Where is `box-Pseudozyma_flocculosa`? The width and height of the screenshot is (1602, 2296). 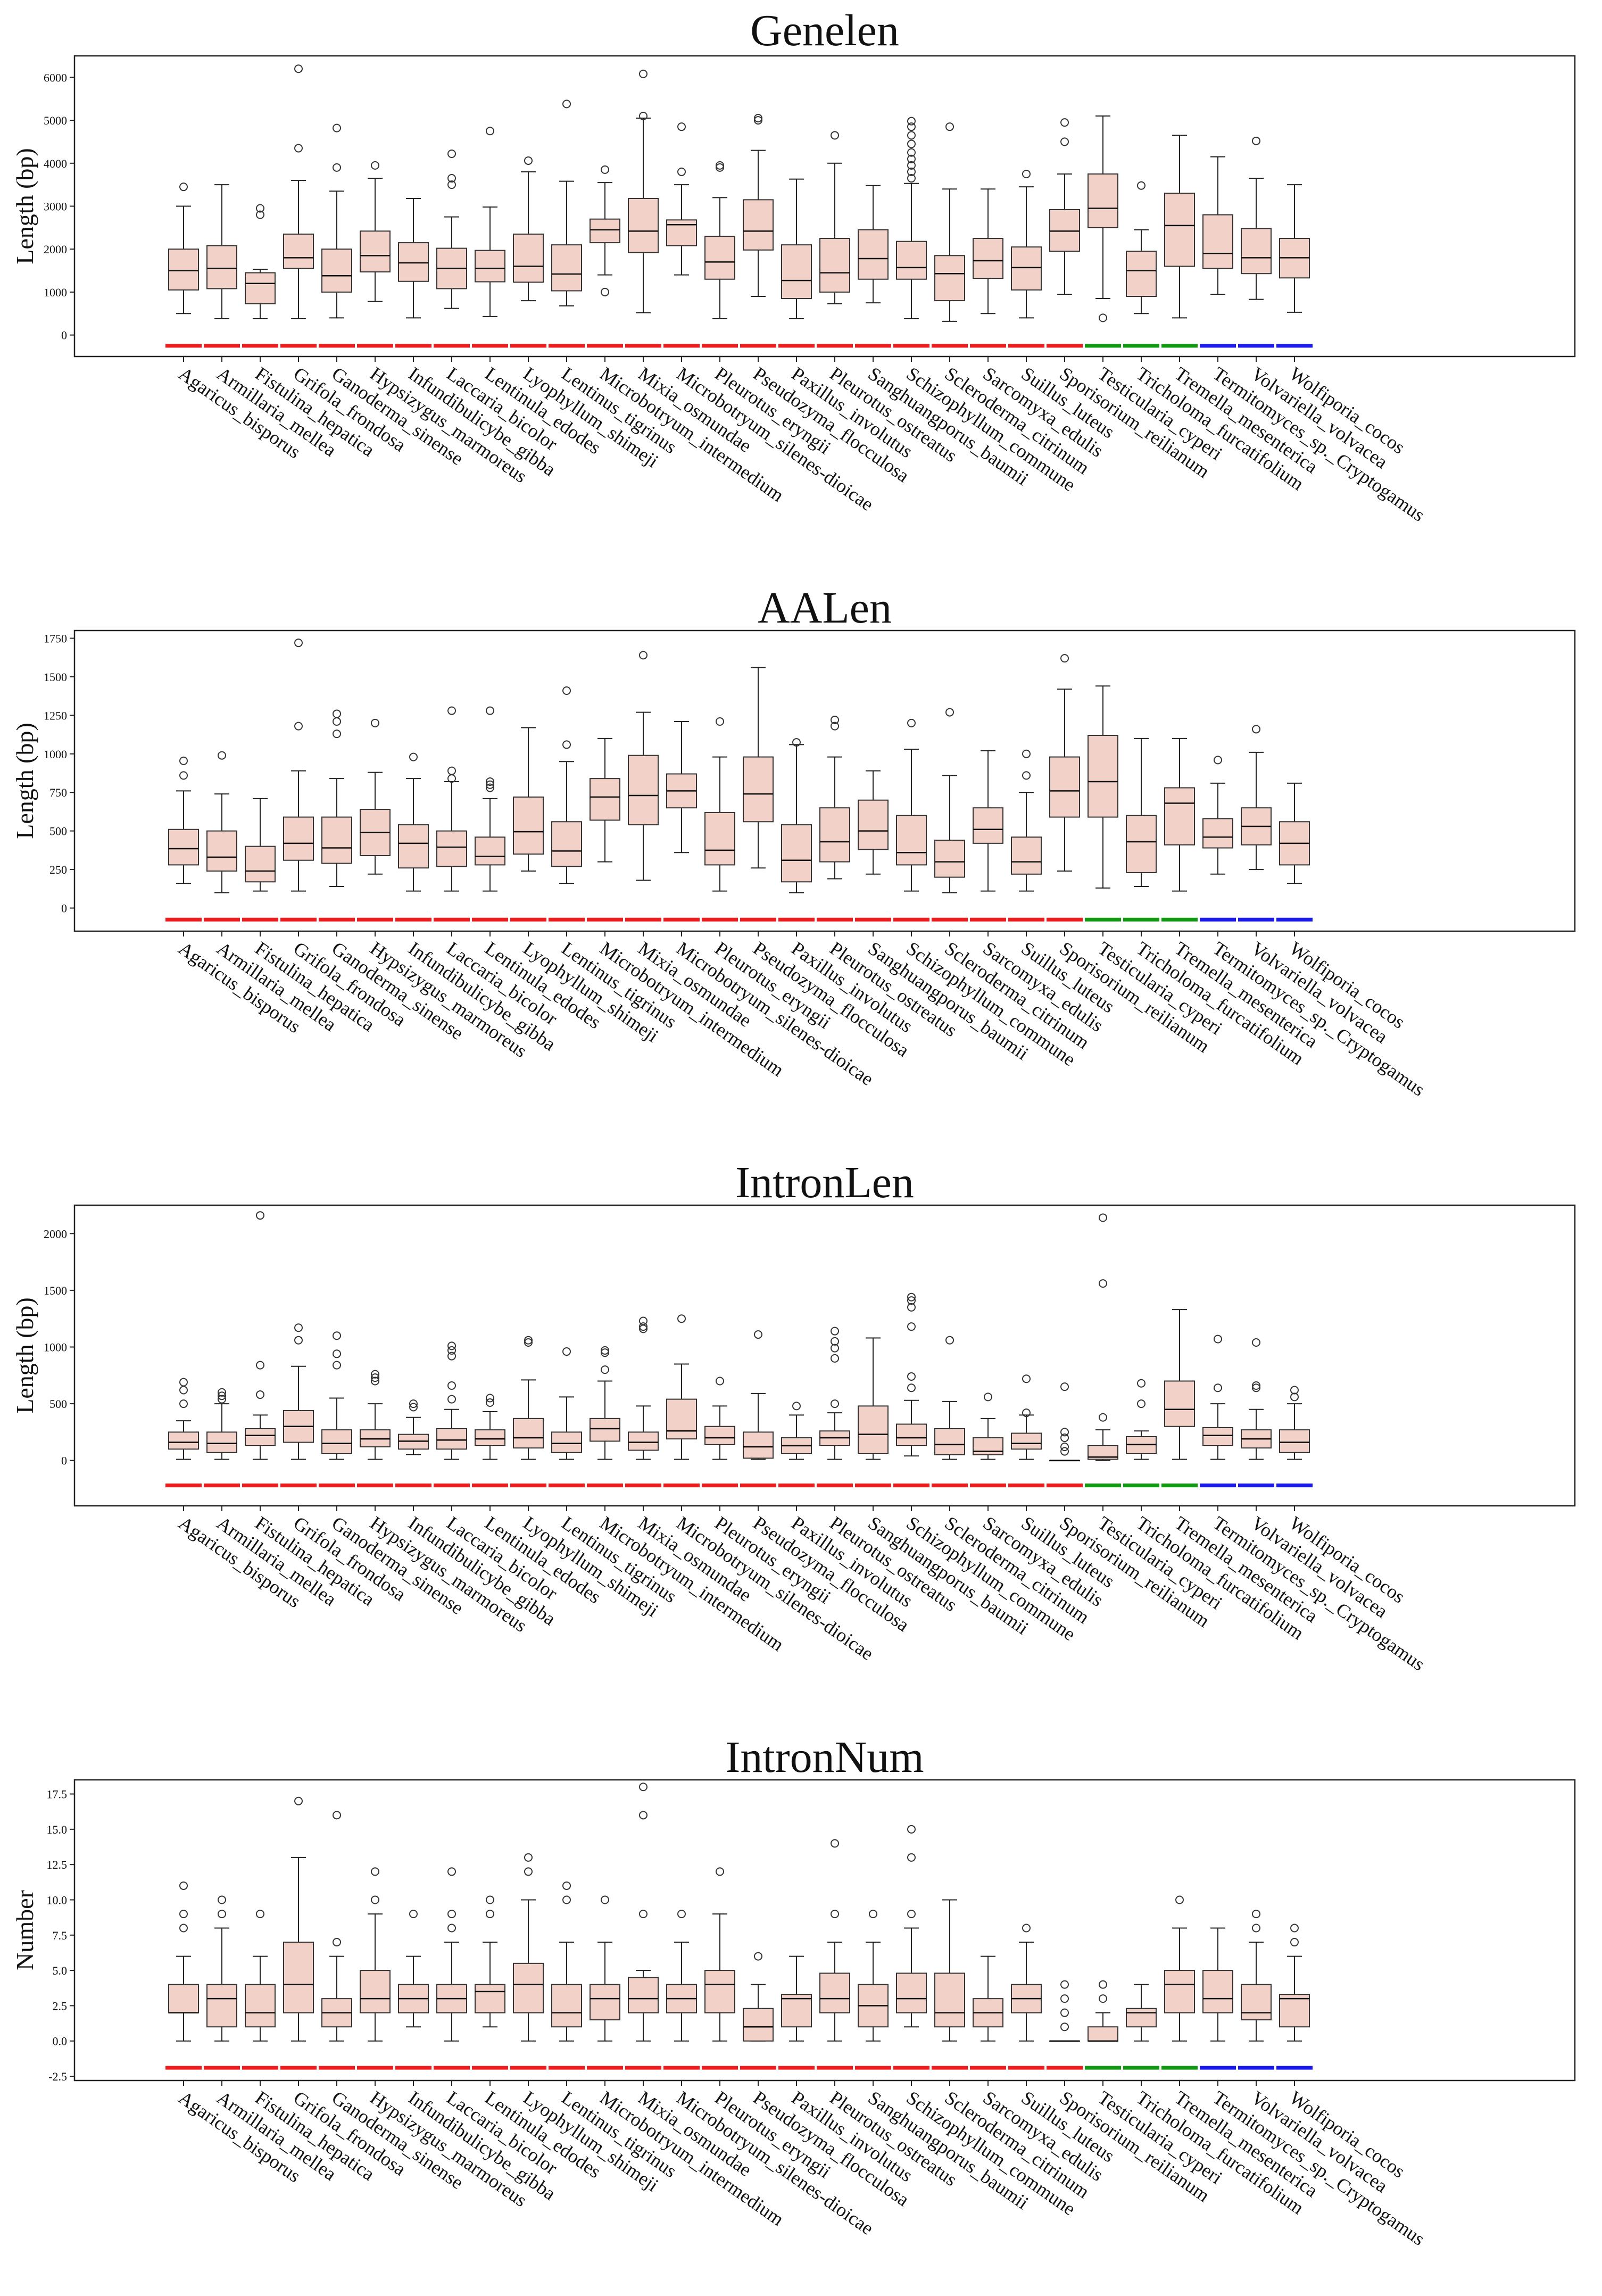 box-Pseudozyma_flocculosa is located at coordinates (758, 794).